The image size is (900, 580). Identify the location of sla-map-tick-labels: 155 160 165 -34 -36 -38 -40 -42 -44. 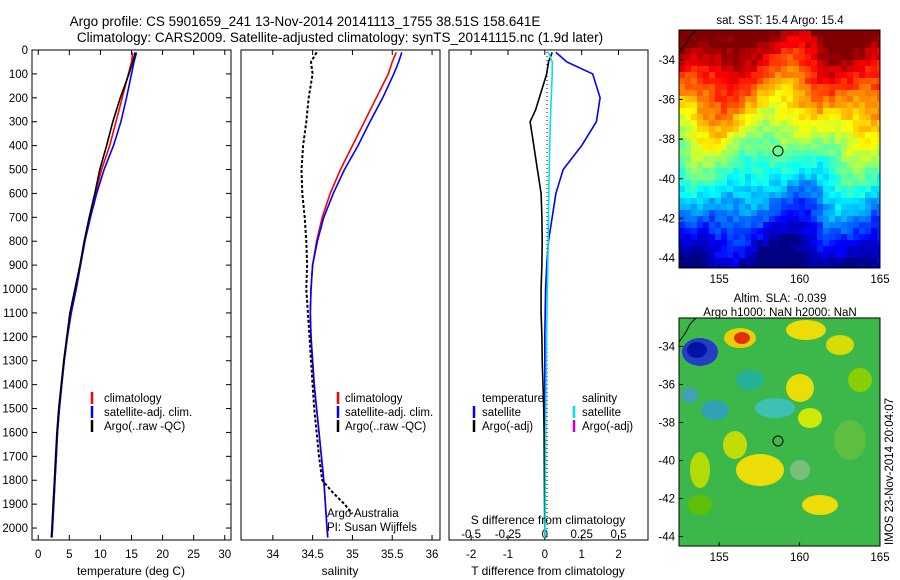
(773, 453).